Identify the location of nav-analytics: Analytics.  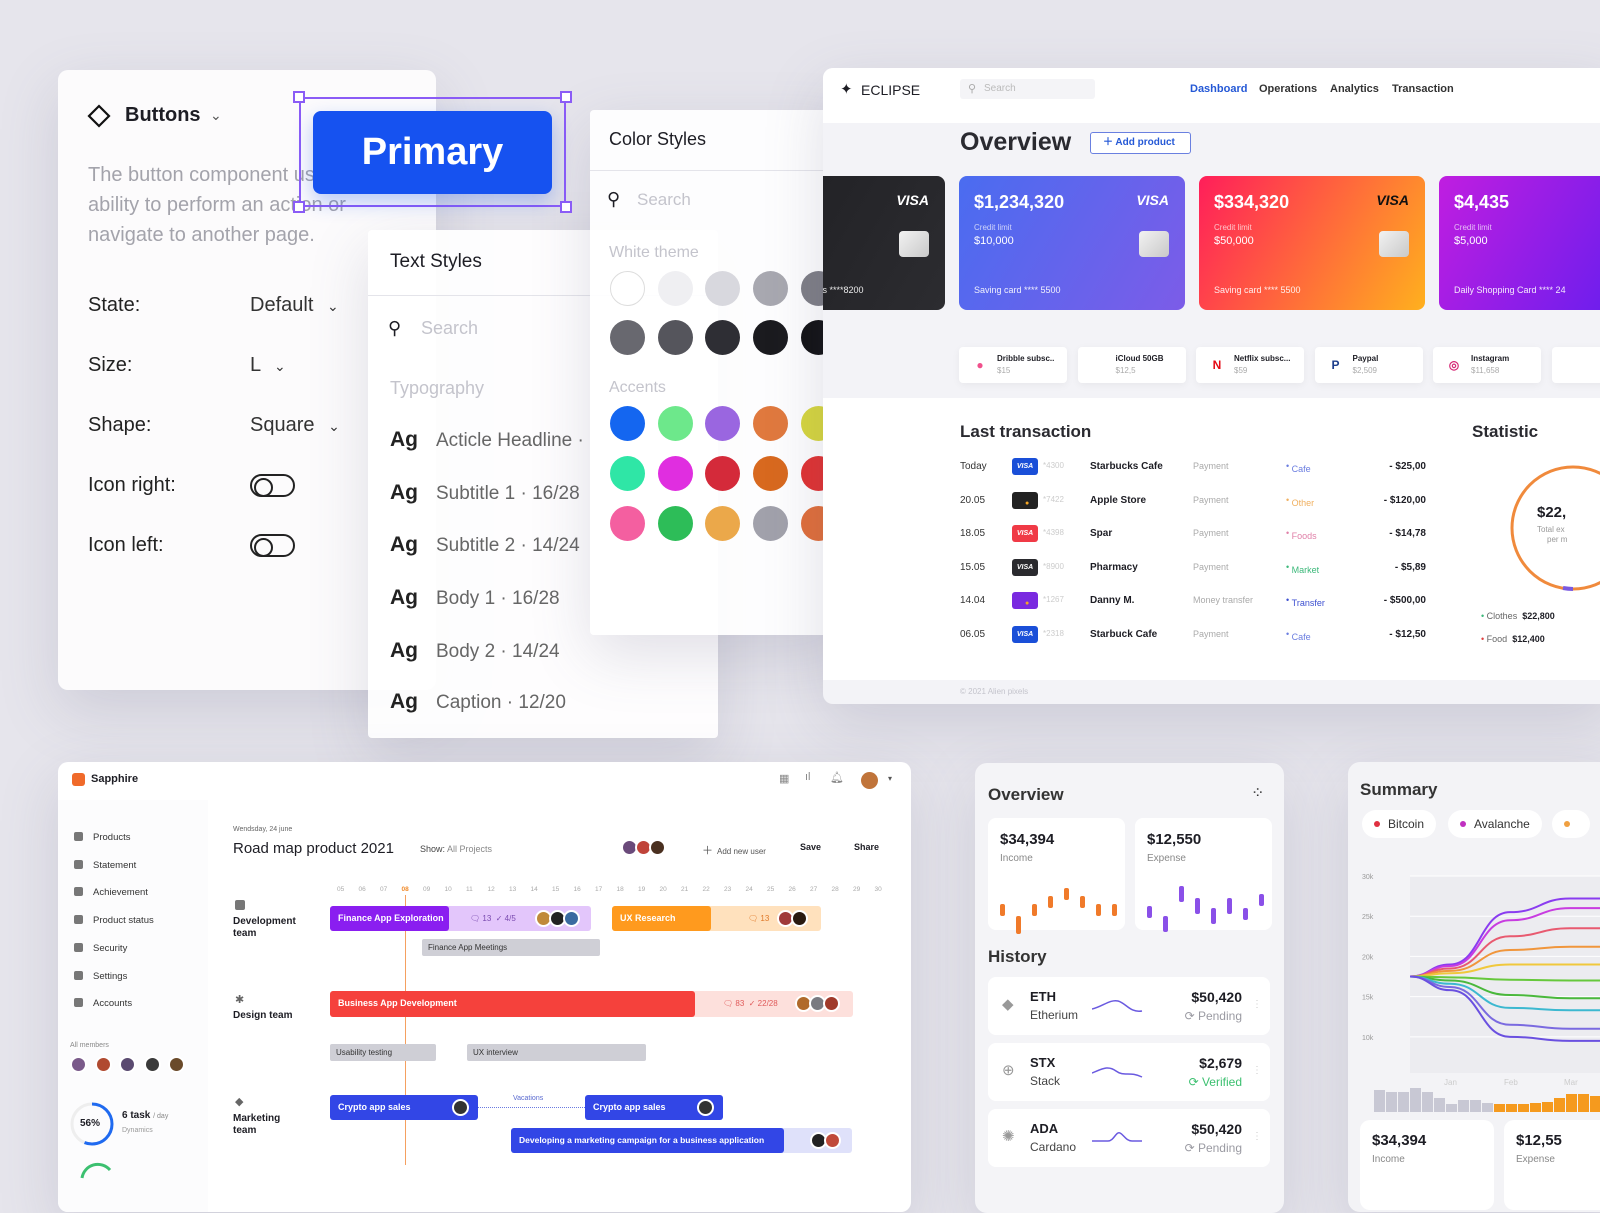
(1354, 89).